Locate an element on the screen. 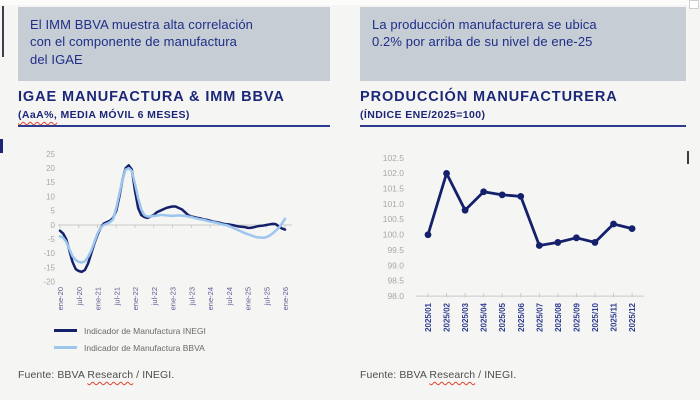 Image resolution: width=700 pixels, height=400 pixels. callout-line: con el componente de manufactura is located at coordinates (133, 42).